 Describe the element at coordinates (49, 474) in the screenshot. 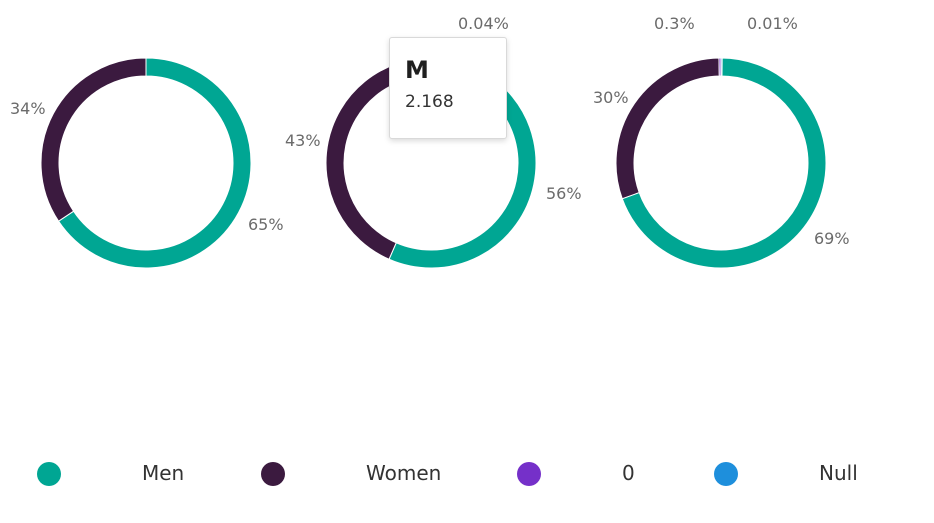

I see `legend-dot-men` at that location.